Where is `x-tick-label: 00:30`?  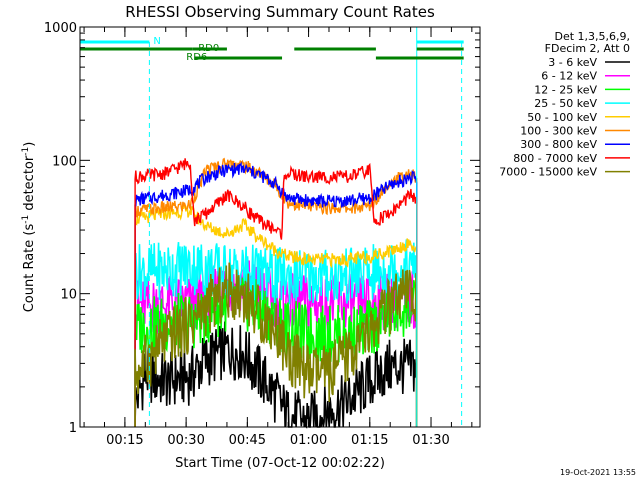
x-tick-label: 00:30 is located at coordinates (185, 440).